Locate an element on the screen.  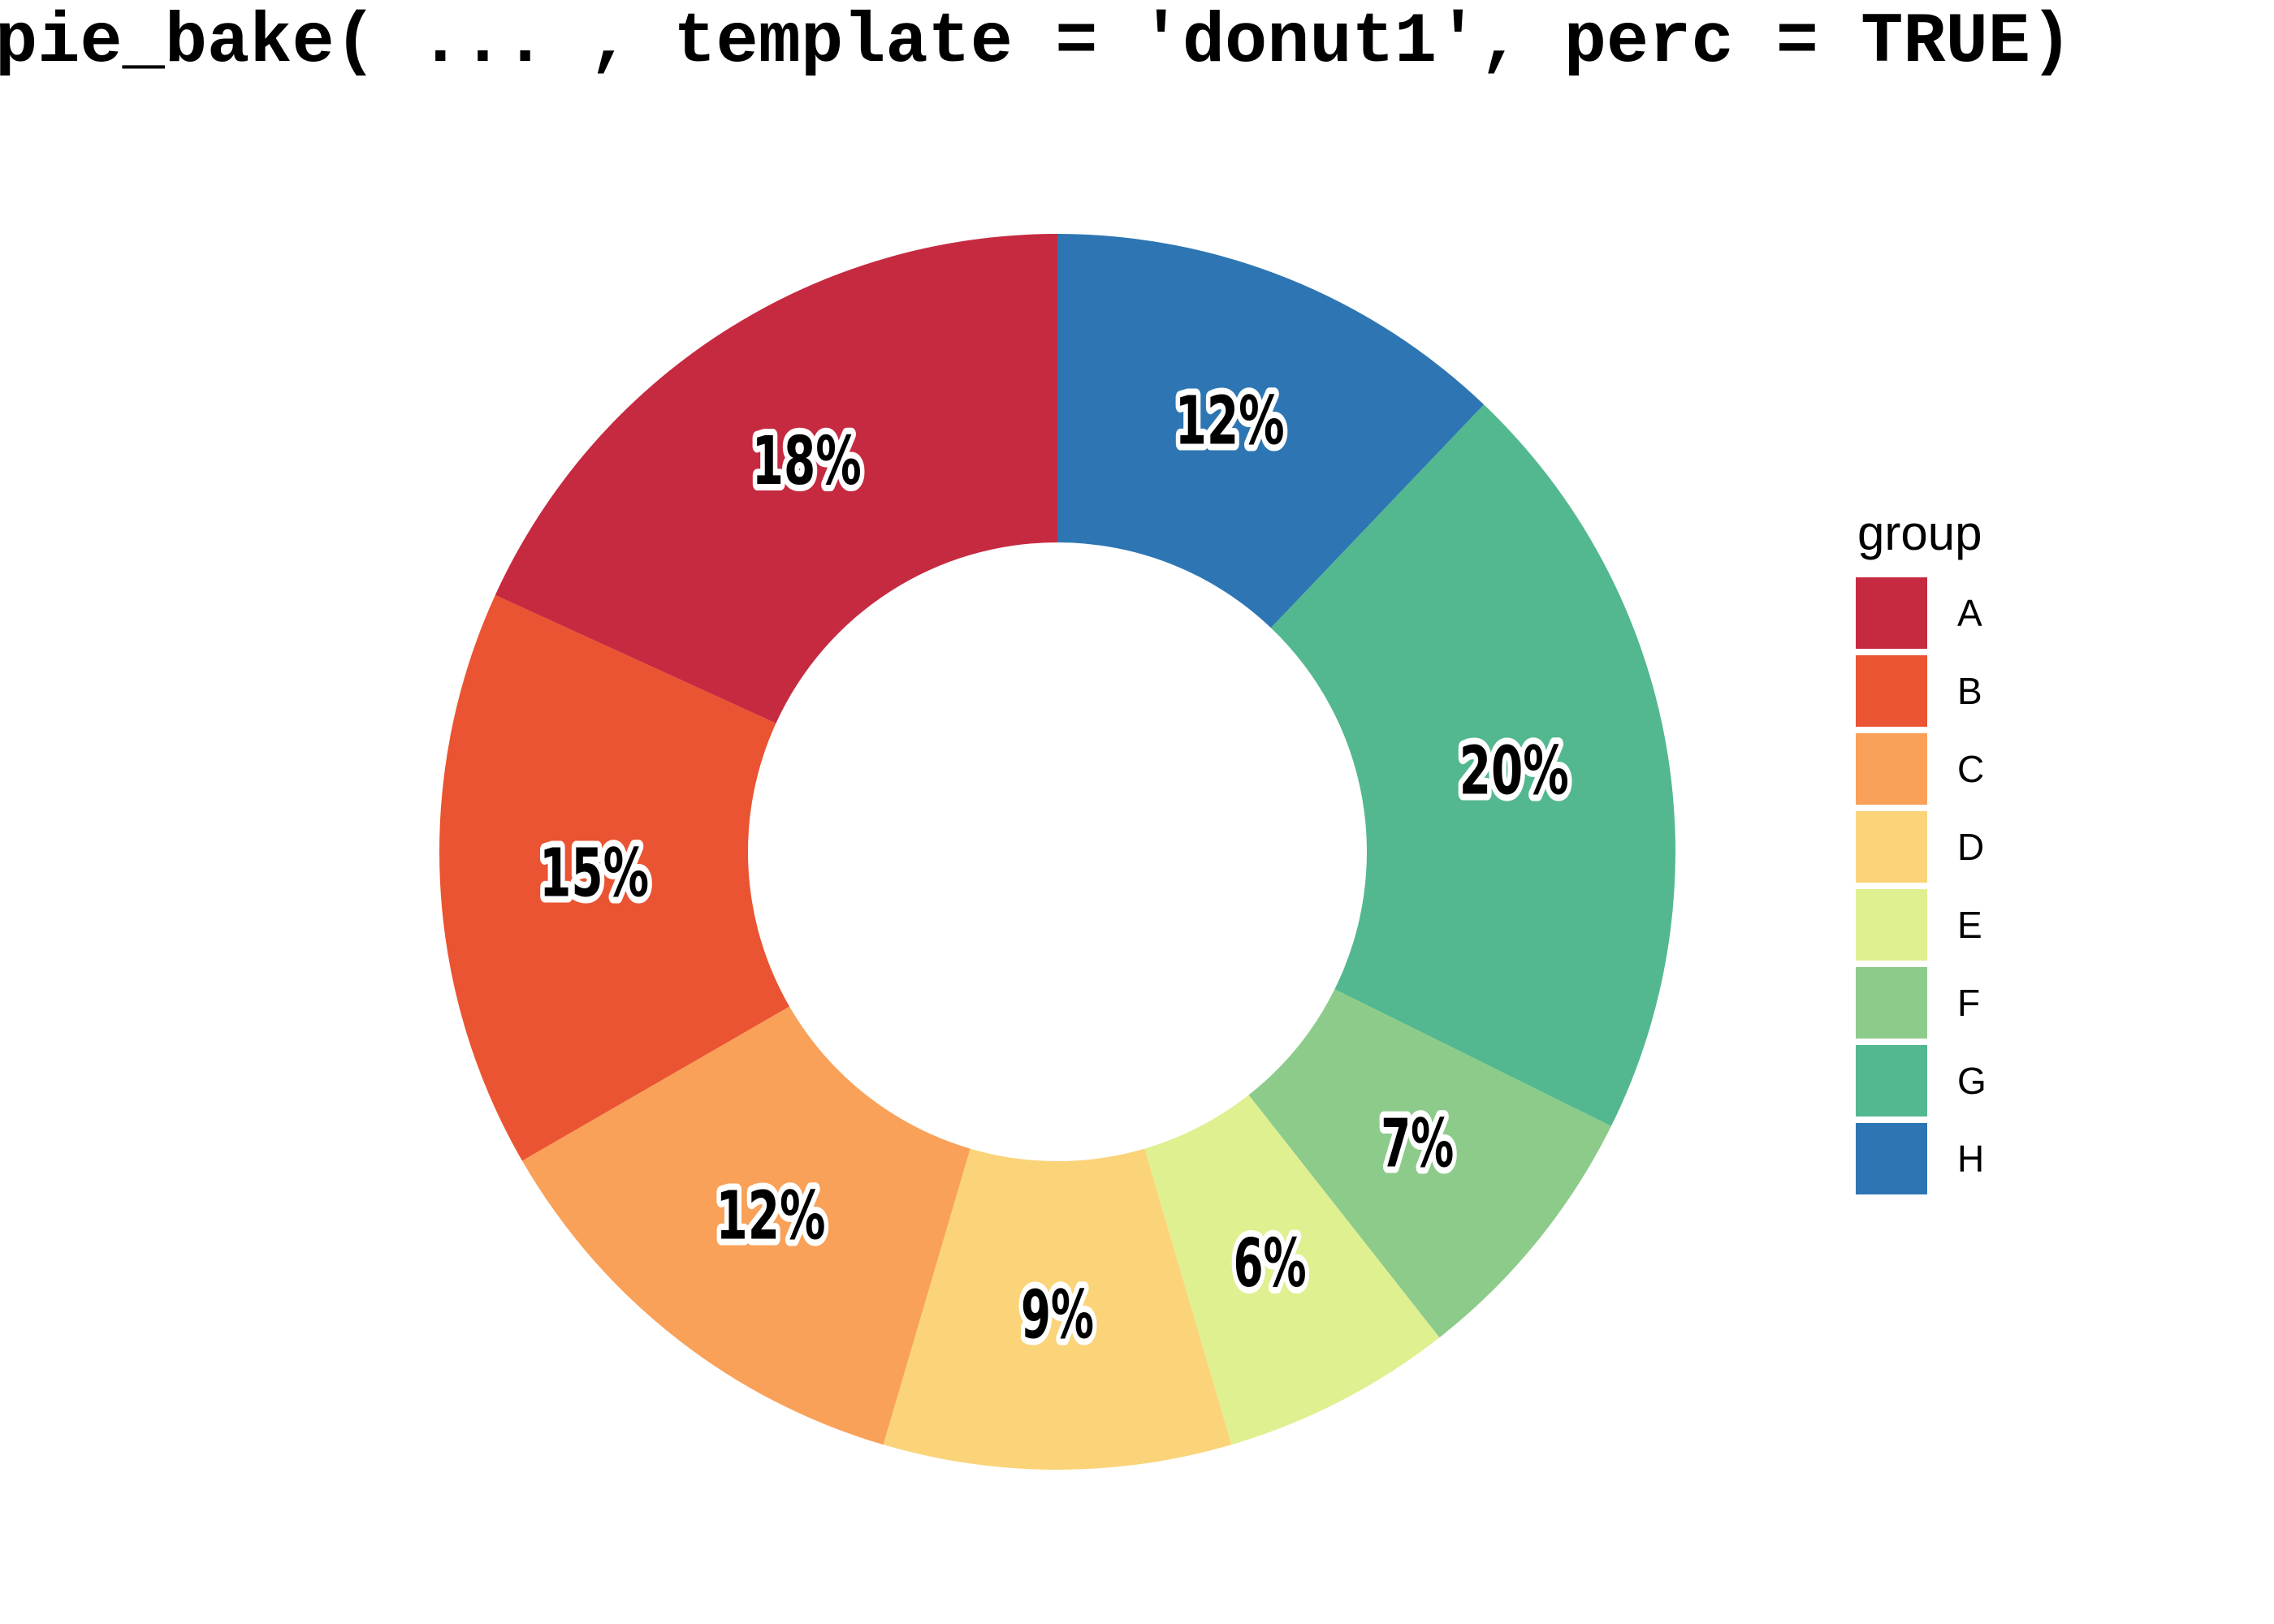
legend-item-label: A is located at coordinates (1969, 613).